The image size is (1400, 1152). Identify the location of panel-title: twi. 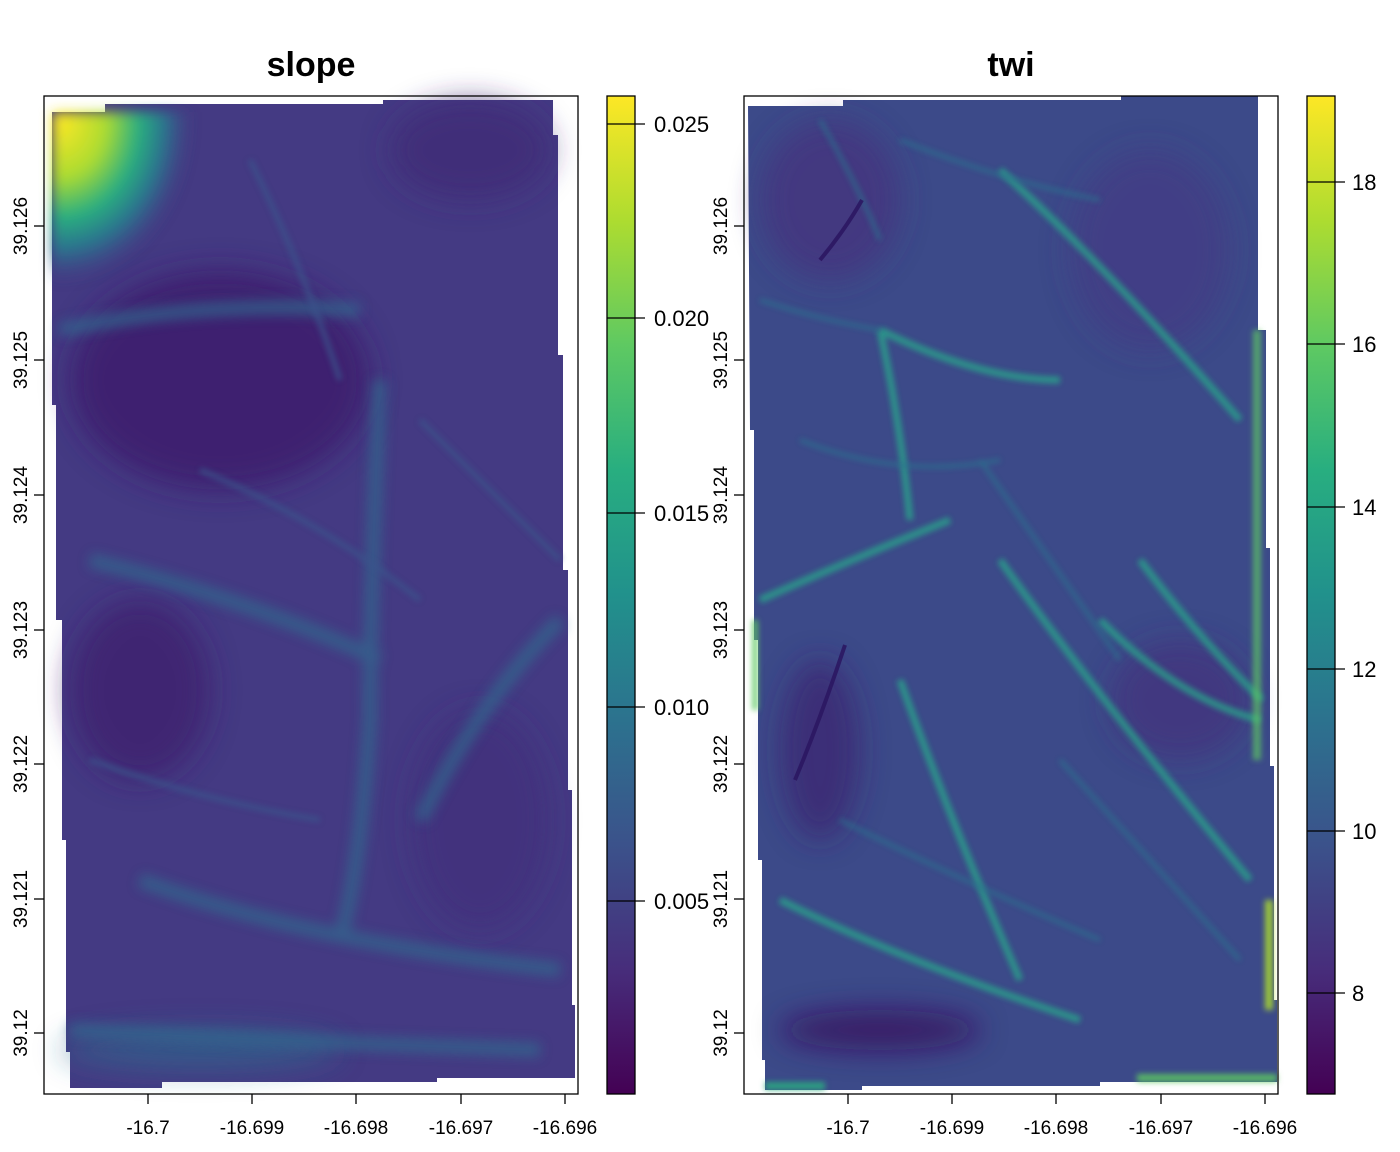
(1010, 65).